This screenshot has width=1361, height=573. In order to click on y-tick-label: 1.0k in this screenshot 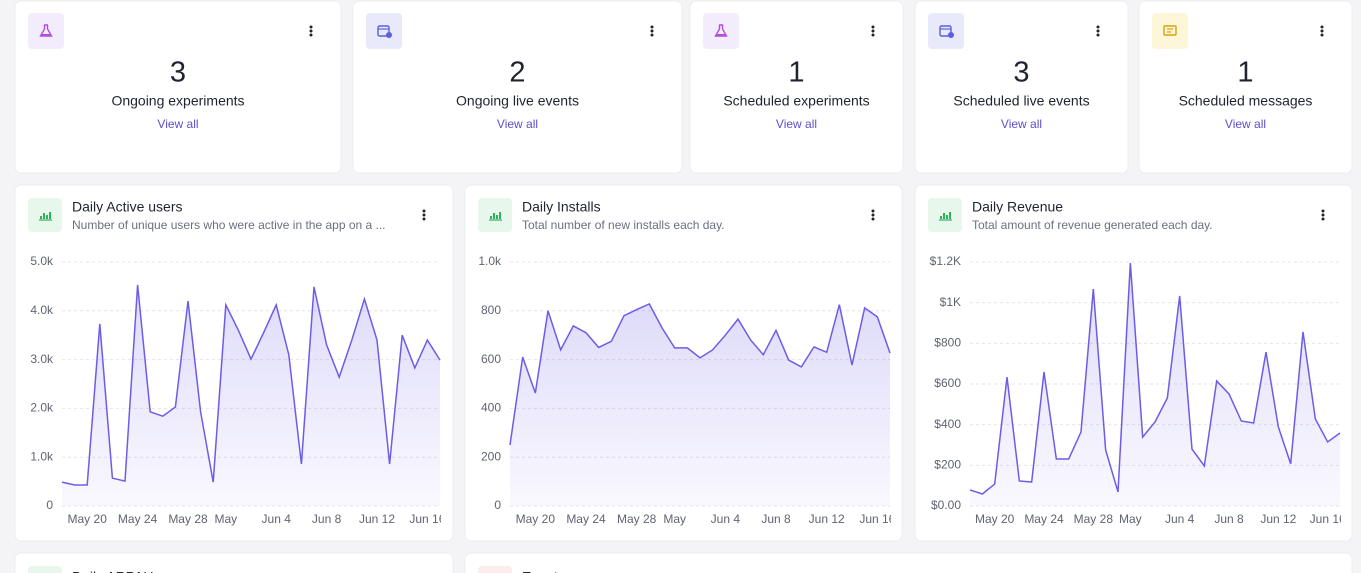, I will do `click(490, 261)`.